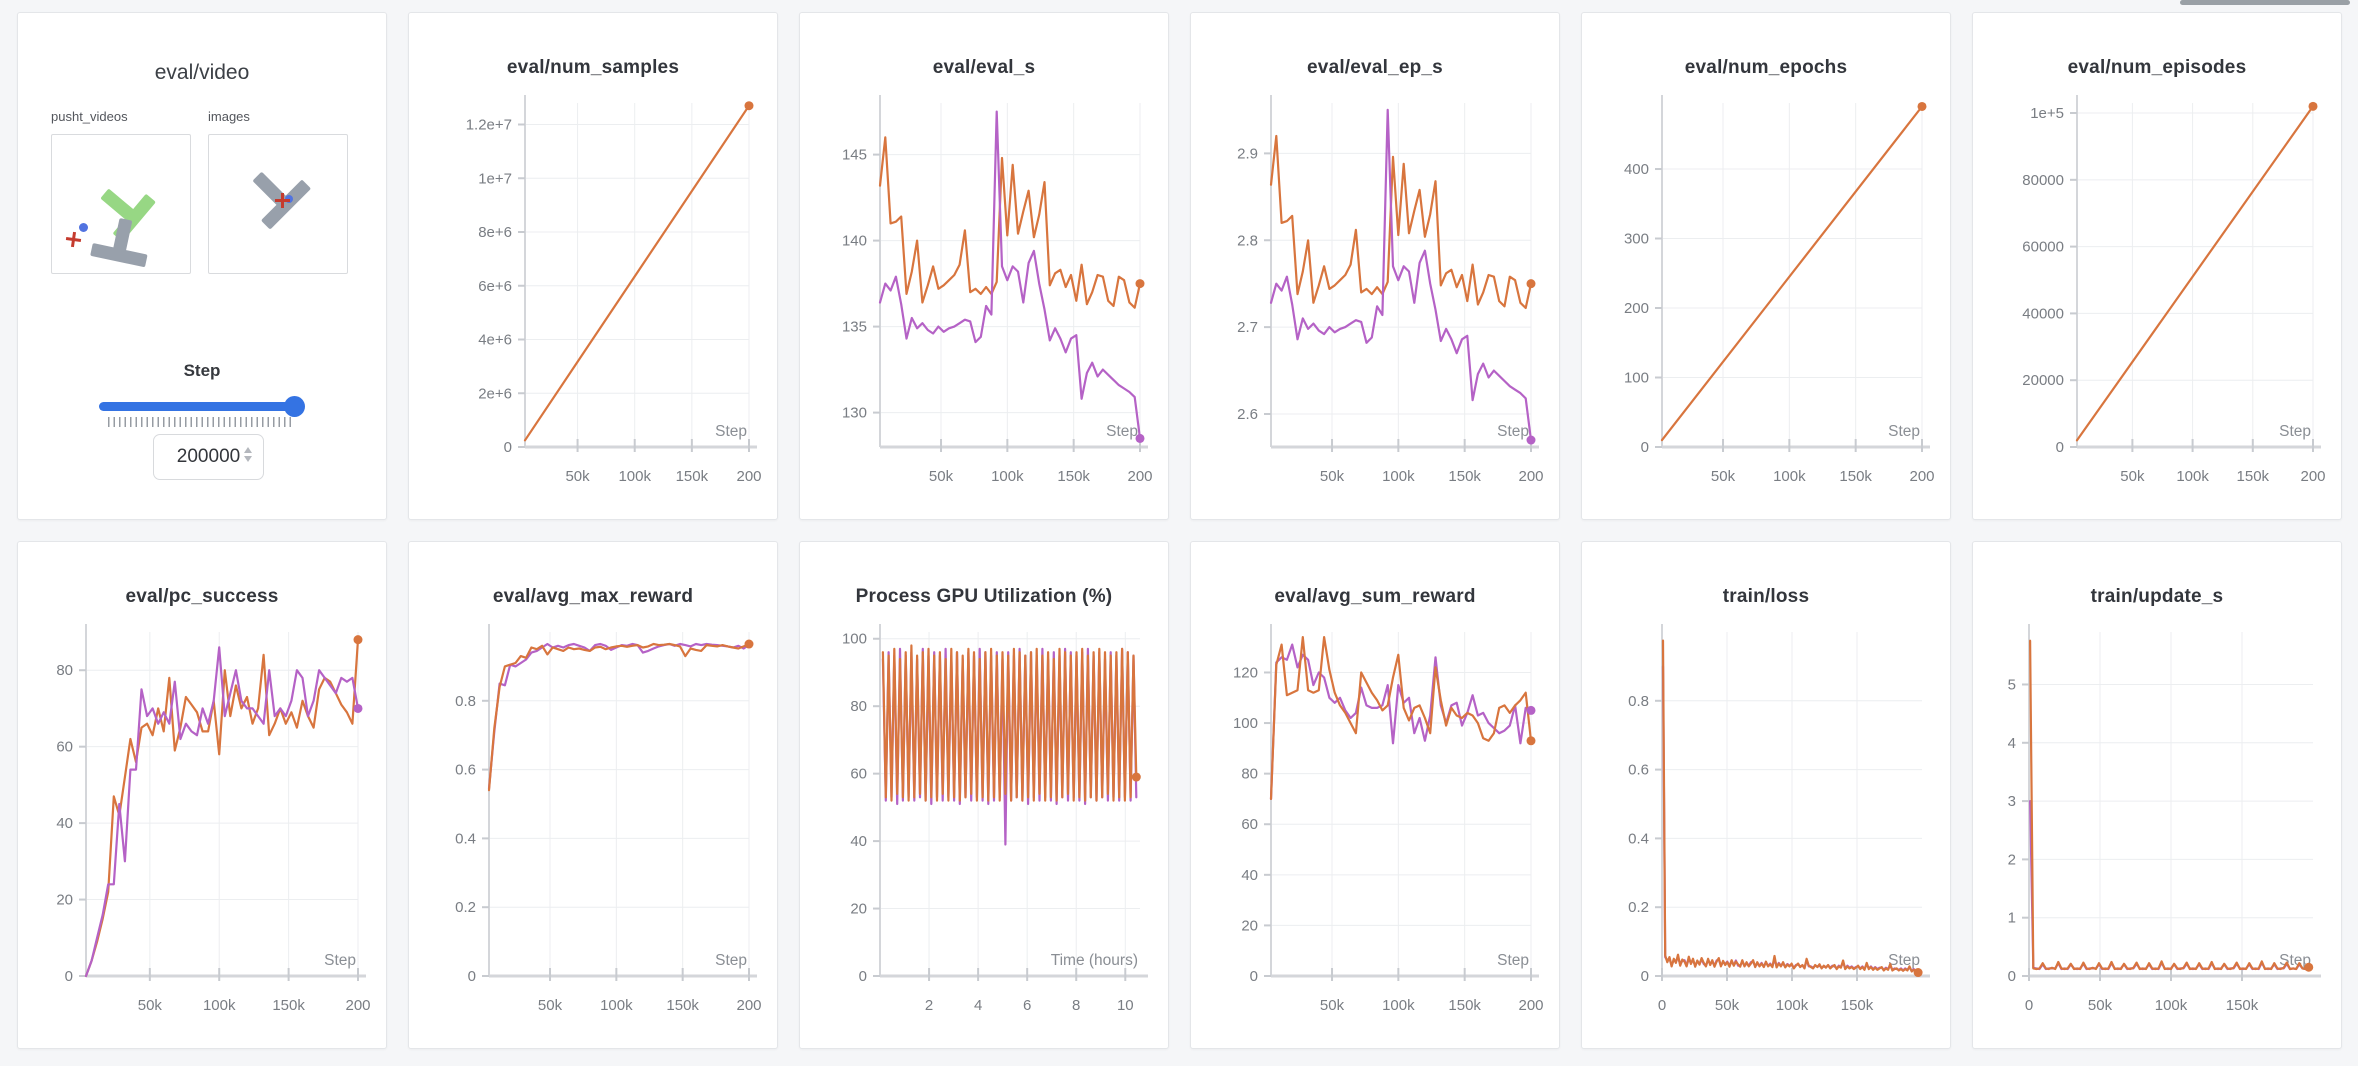 The width and height of the screenshot is (2358, 1066). I want to click on svg-text: 400, so click(1636, 169).